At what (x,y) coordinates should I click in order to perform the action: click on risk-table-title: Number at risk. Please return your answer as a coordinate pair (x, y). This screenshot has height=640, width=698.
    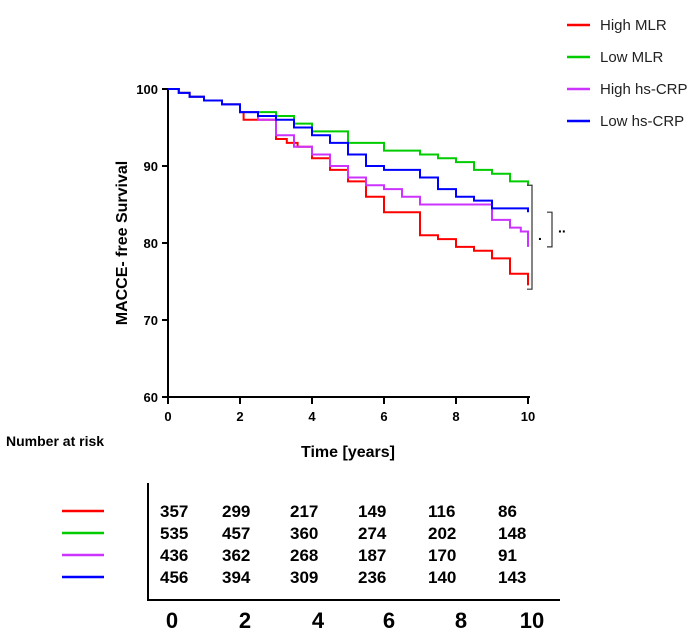
    Looking at the image, I should click on (55, 441).